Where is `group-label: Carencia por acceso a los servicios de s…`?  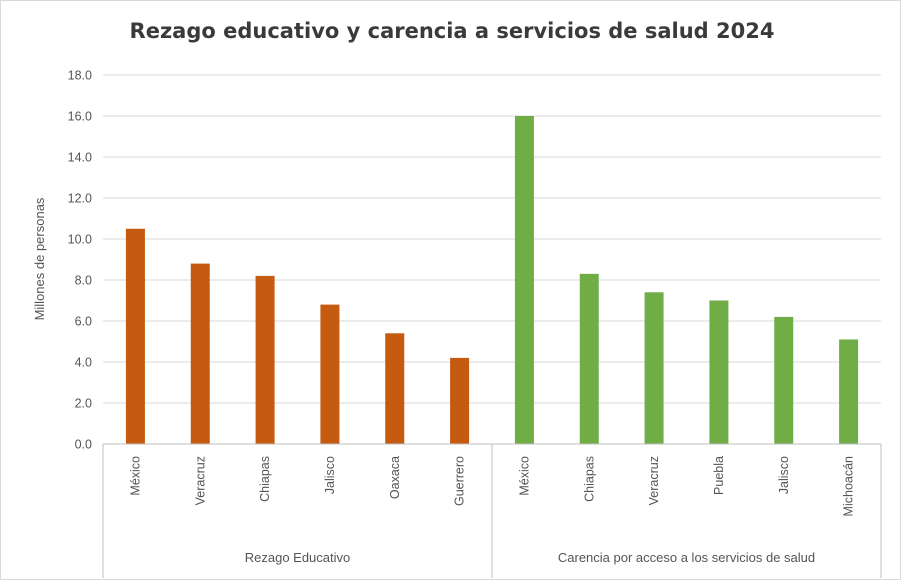 group-label: Carencia por acceso a los servicios de s… is located at coordinates (686, 557).